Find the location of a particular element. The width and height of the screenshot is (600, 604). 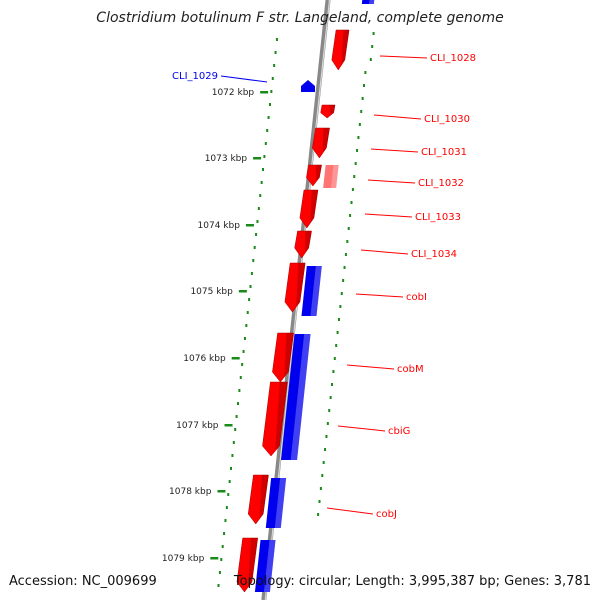

gene-label-cbig: cbiG is located at coordinates (373, 431).